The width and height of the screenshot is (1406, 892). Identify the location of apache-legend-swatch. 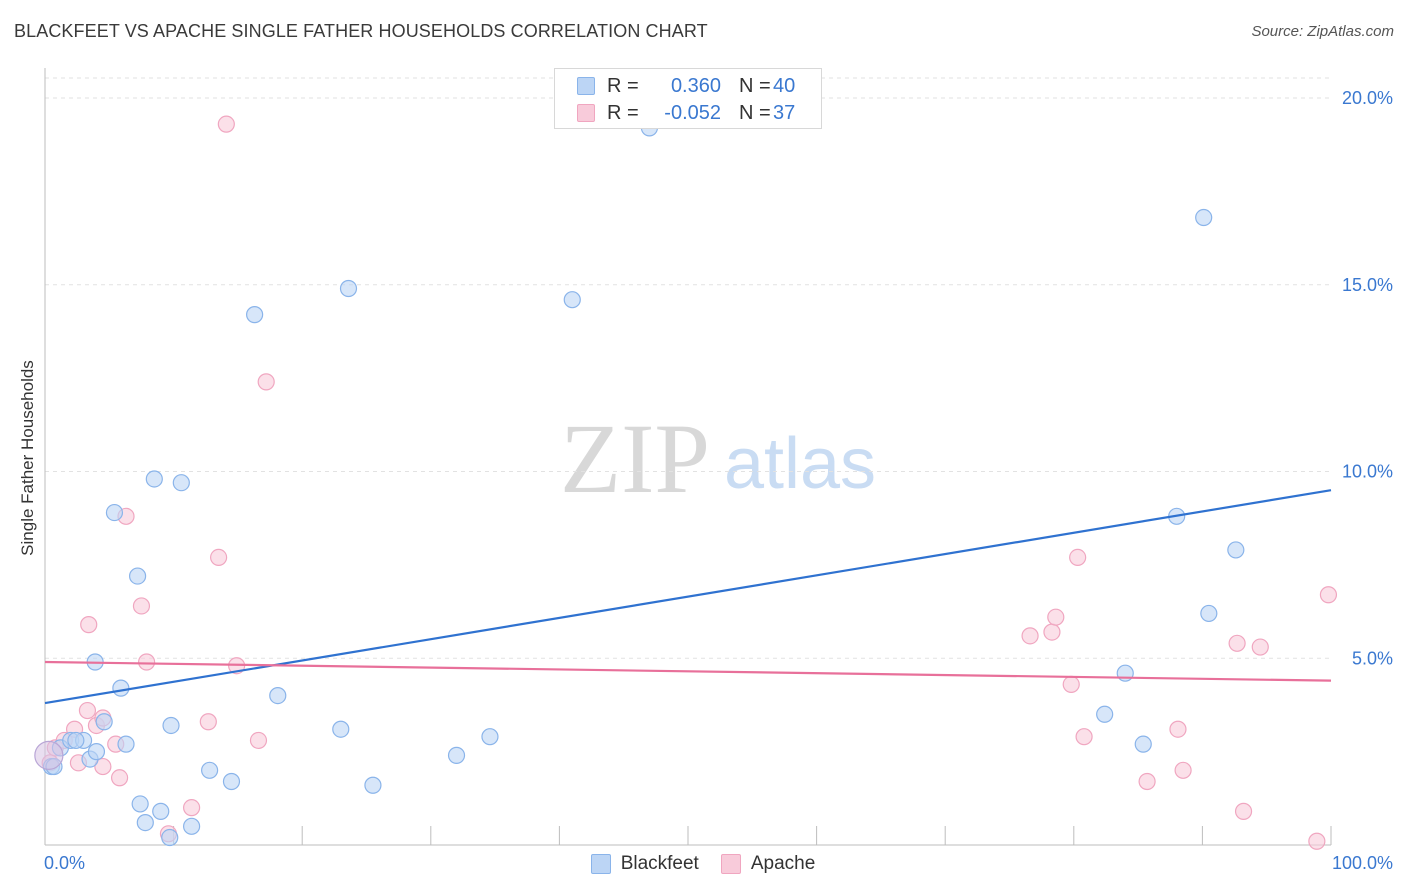
(730, 864).